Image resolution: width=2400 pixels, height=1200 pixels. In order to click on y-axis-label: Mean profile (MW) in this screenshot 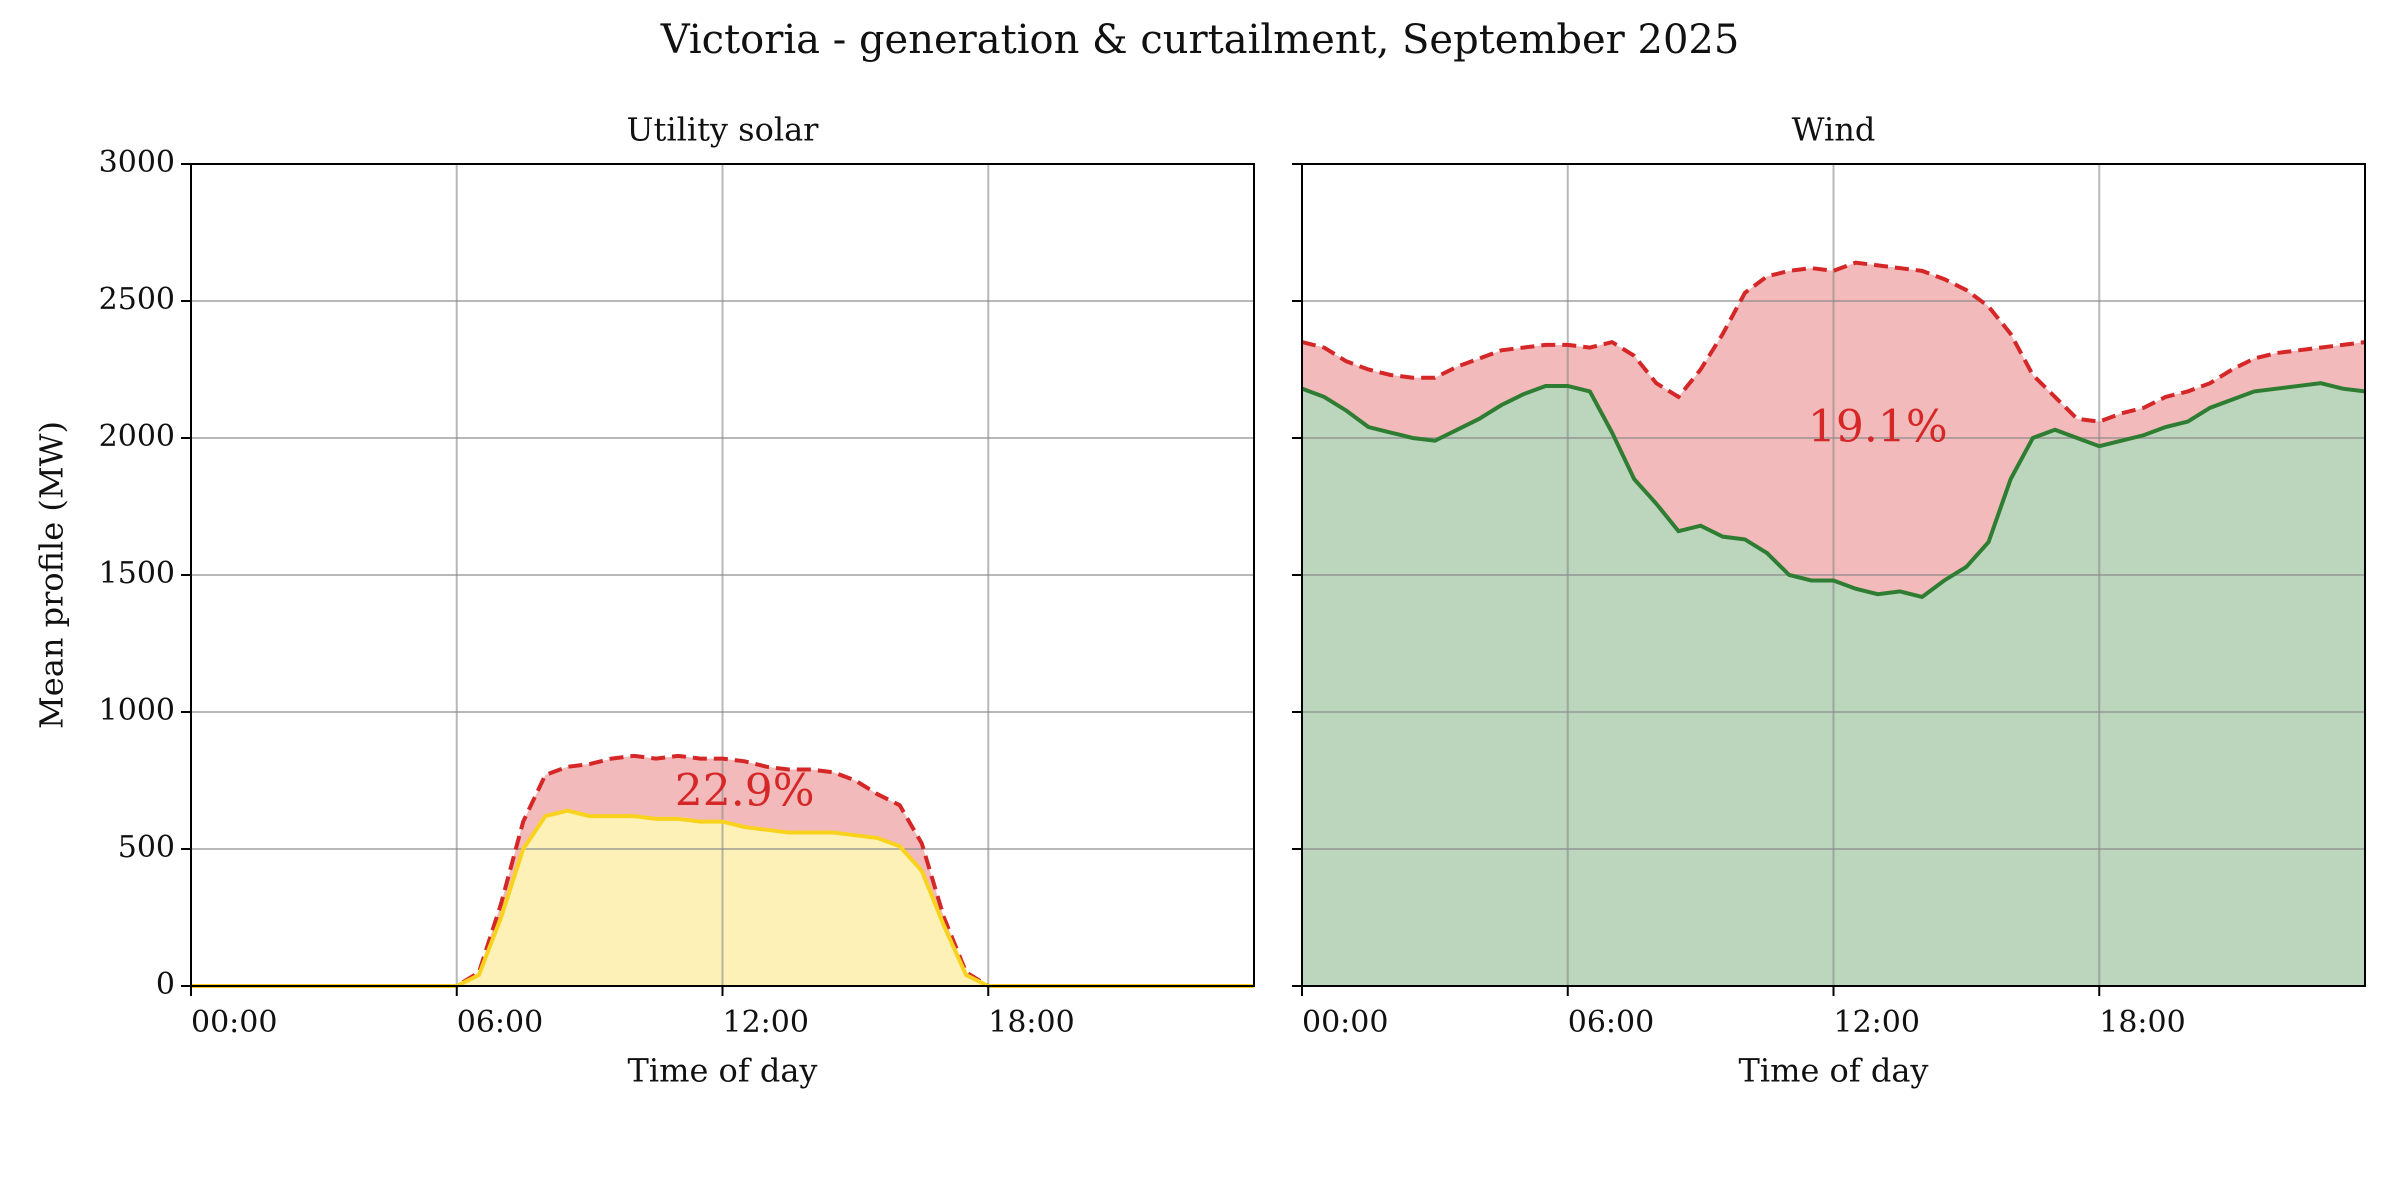, I will do `click(52, 575)`.